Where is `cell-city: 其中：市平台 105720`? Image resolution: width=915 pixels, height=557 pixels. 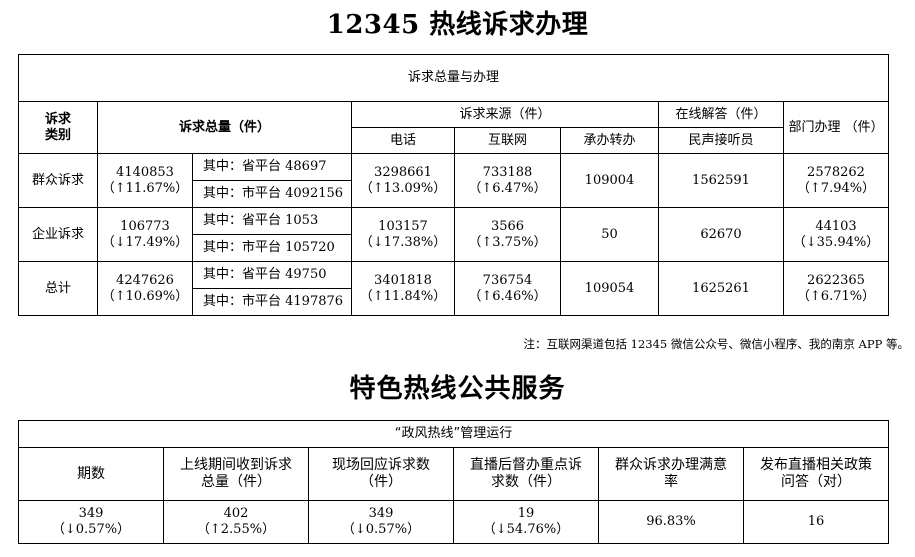
cell-city: 其中：市平台 105720 is located at coordinates (272, 248).